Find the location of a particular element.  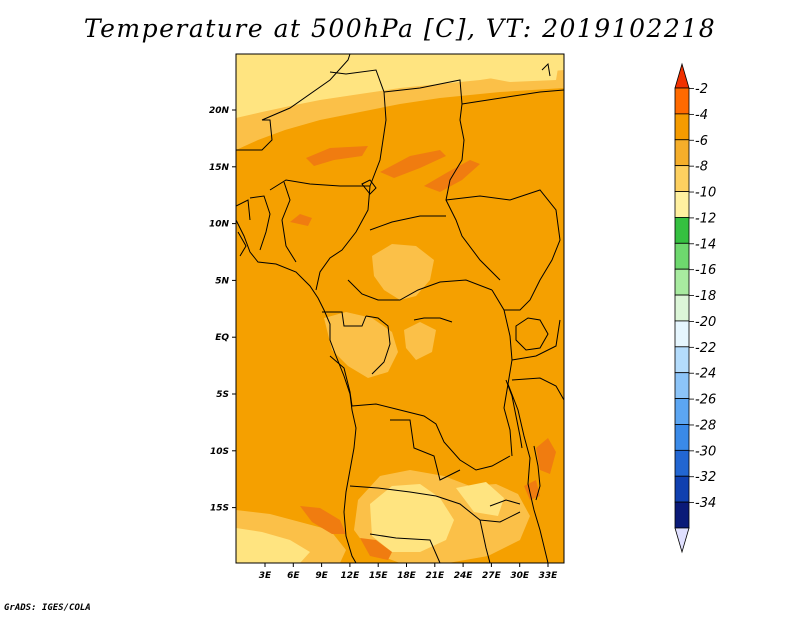

colorbar-label: -16 is located at coordinates (705, 270).